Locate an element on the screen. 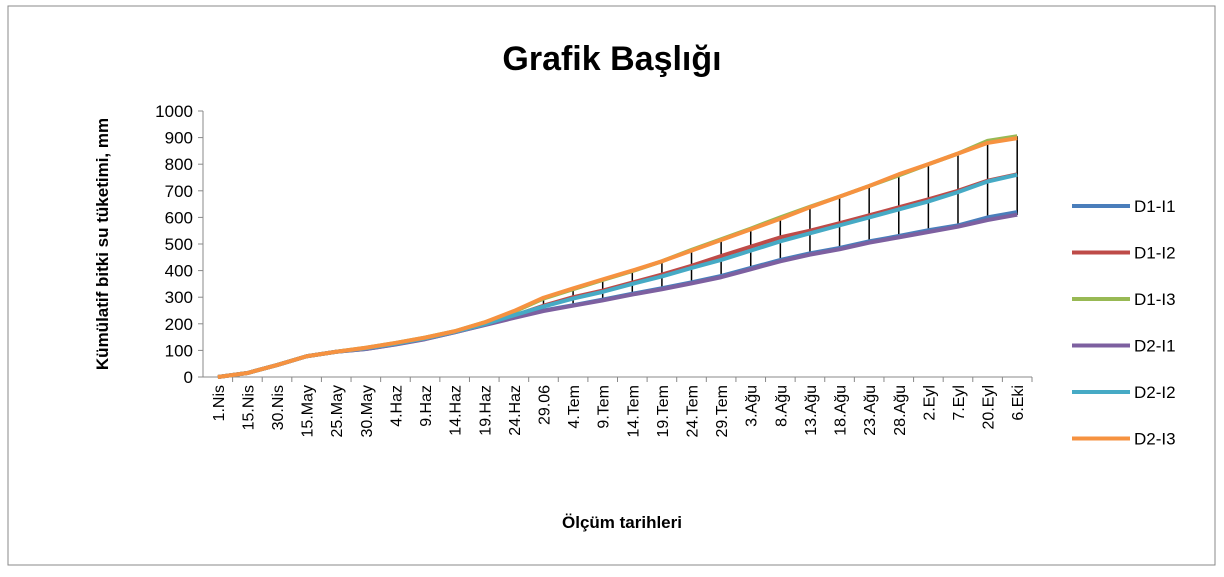  x-tick-label: 29.06 is located at coordinates (544, 405).